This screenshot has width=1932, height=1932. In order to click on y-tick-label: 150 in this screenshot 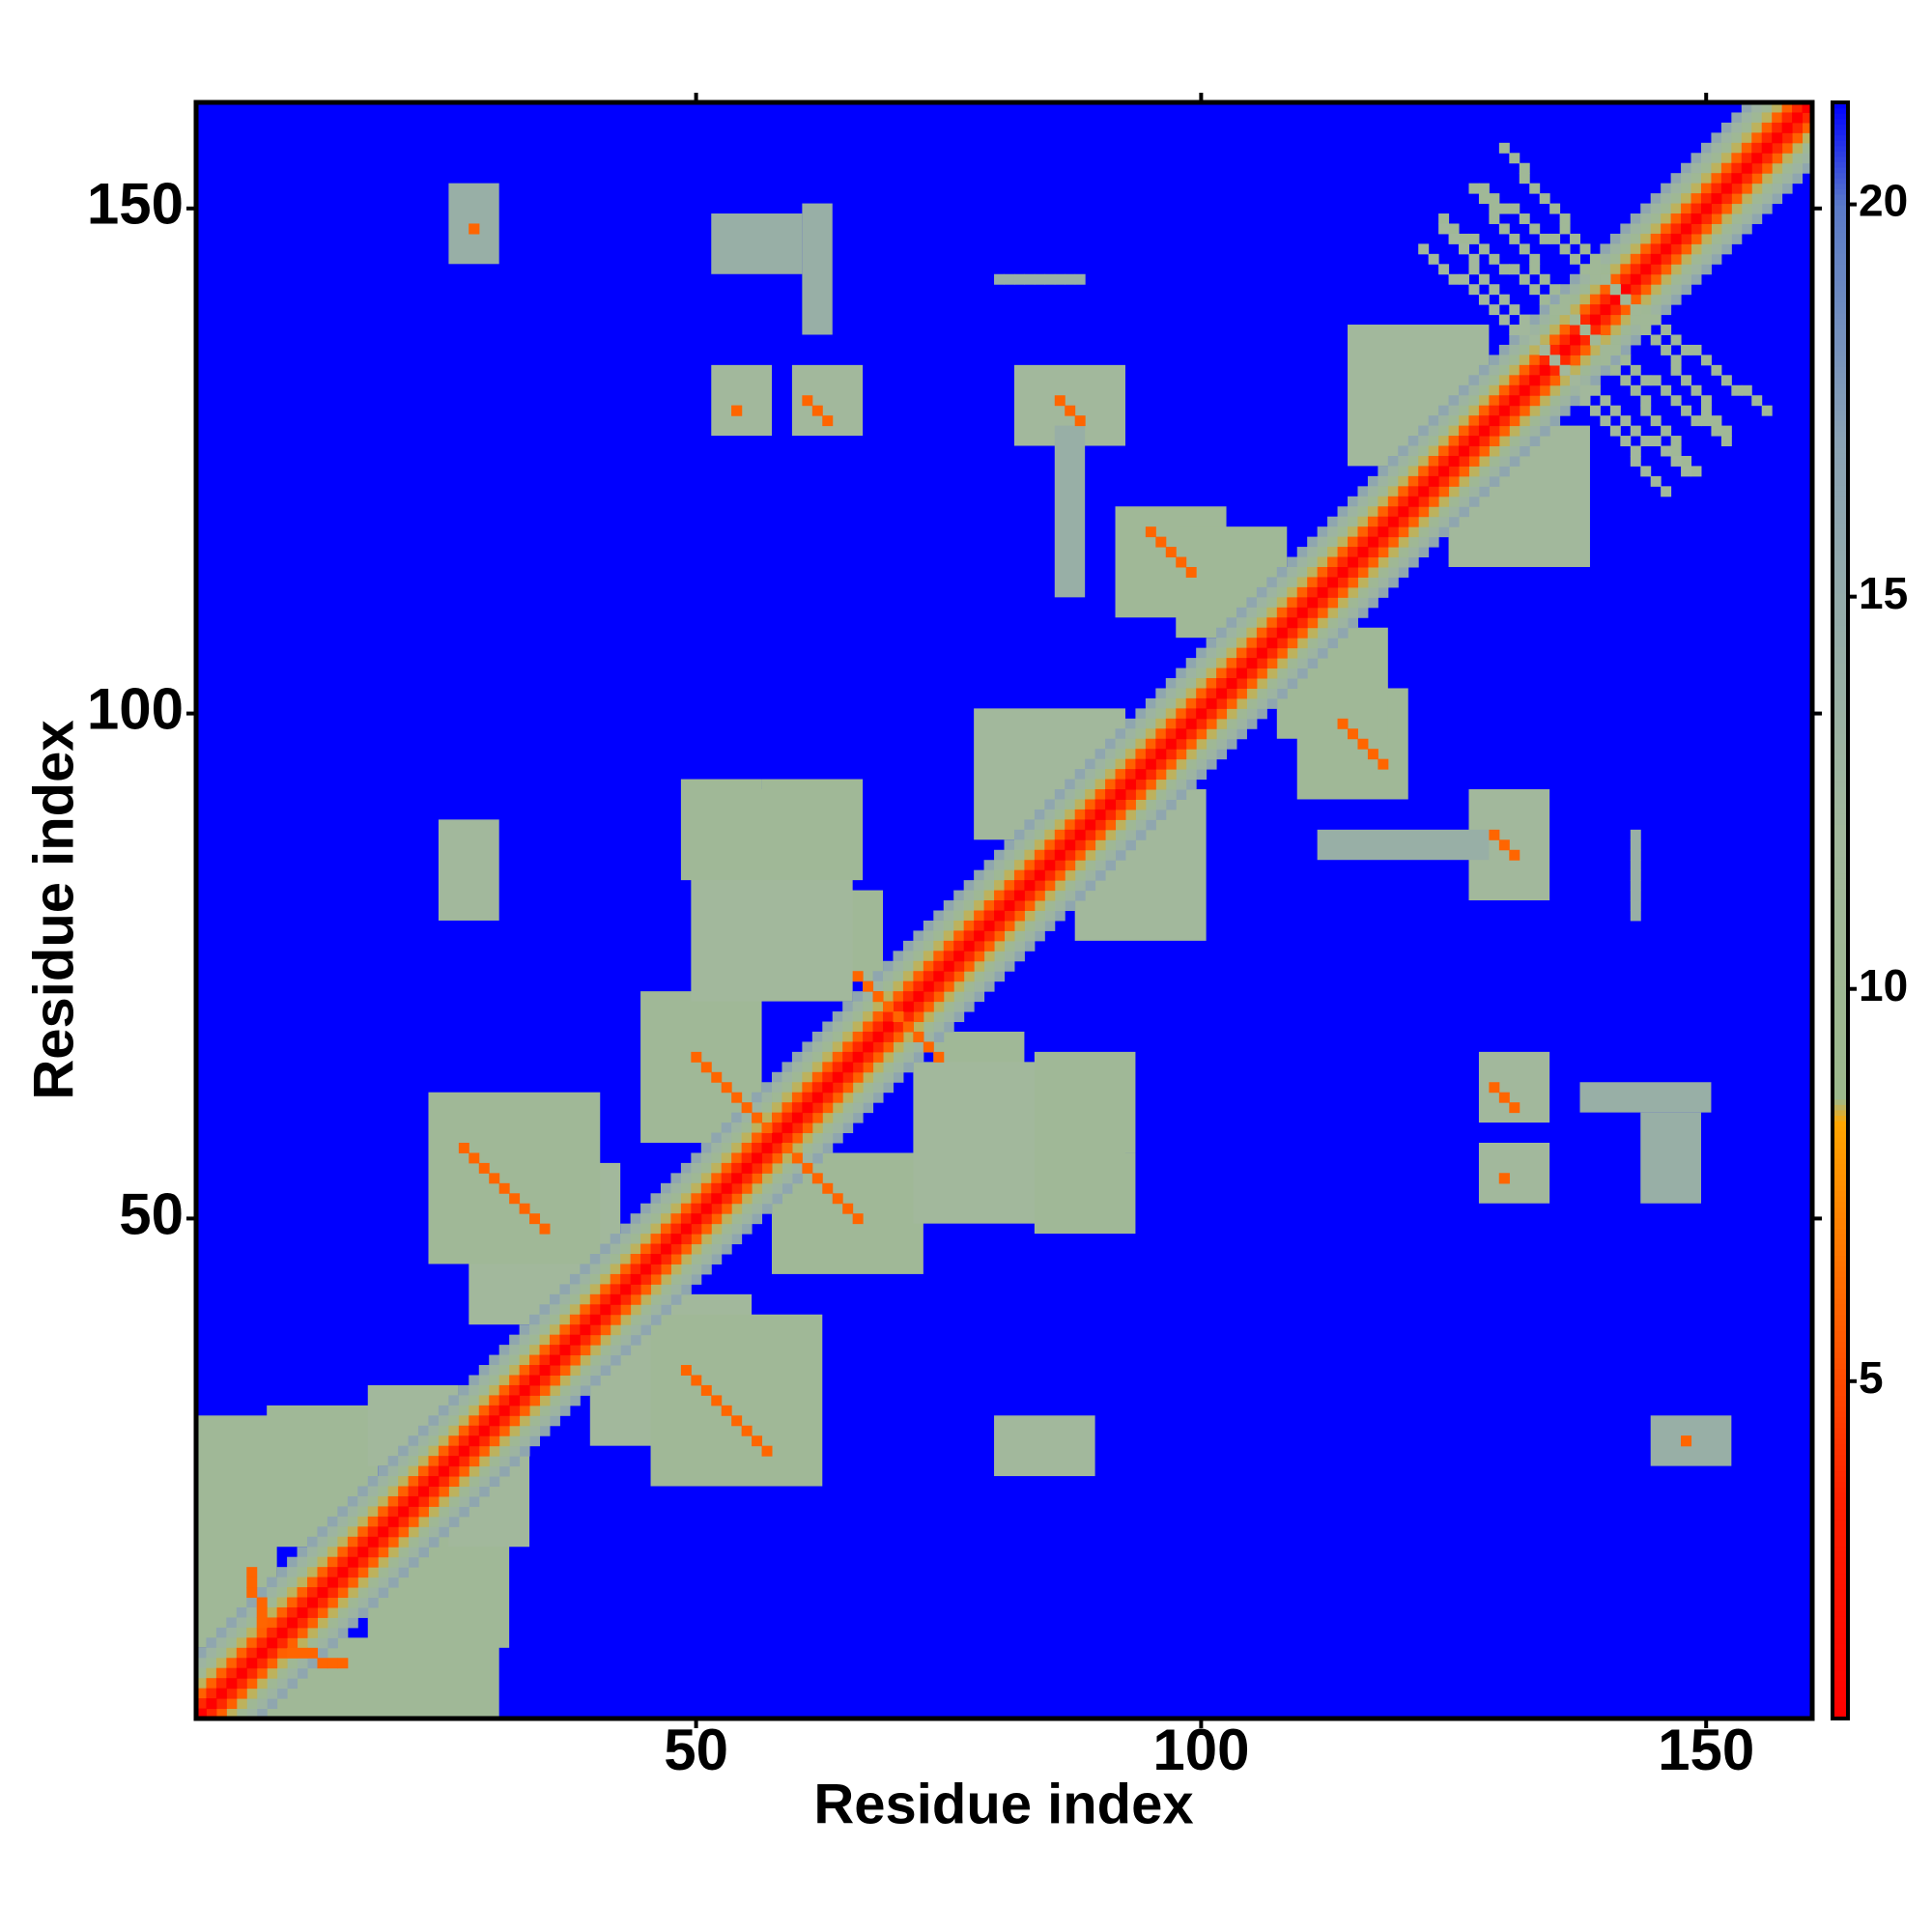, I will do `click(135, 204)`.